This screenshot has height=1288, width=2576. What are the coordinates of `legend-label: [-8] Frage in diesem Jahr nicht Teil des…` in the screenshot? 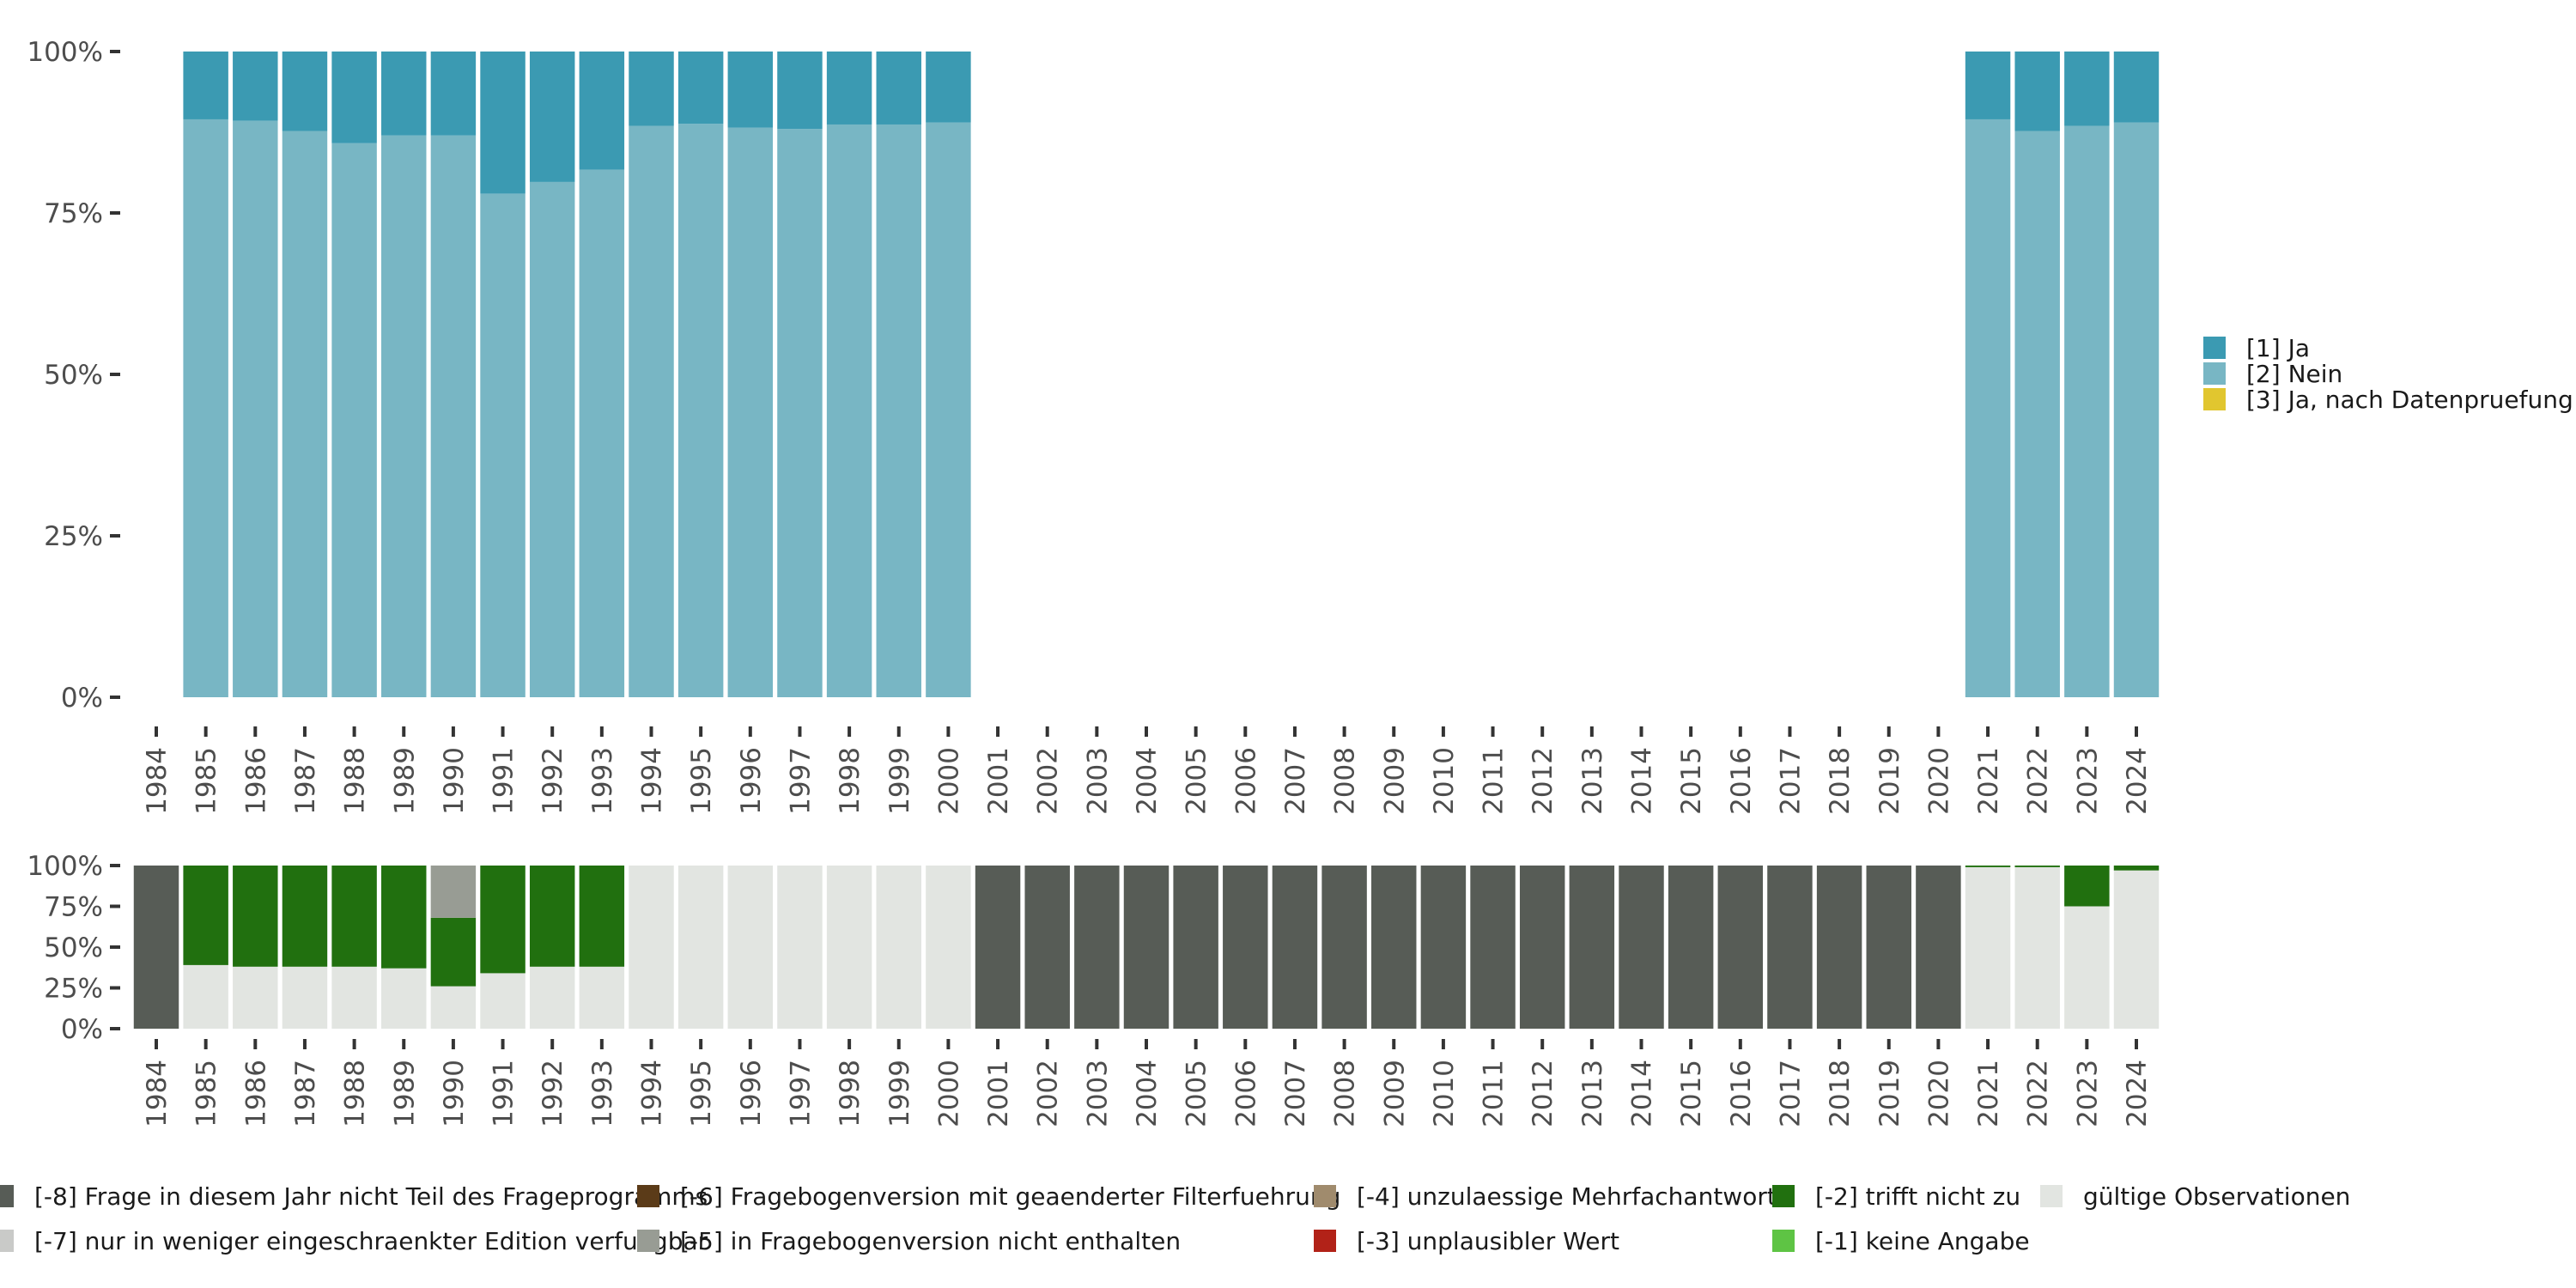 It's located at (371, 1196).